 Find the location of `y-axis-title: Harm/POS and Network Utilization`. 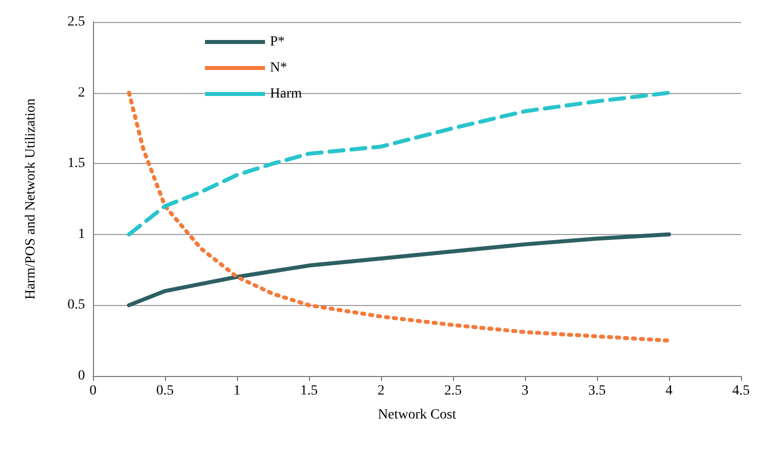

y-axis-title: Harm/POS and Network Utilization is located at coordinates (31, 199).